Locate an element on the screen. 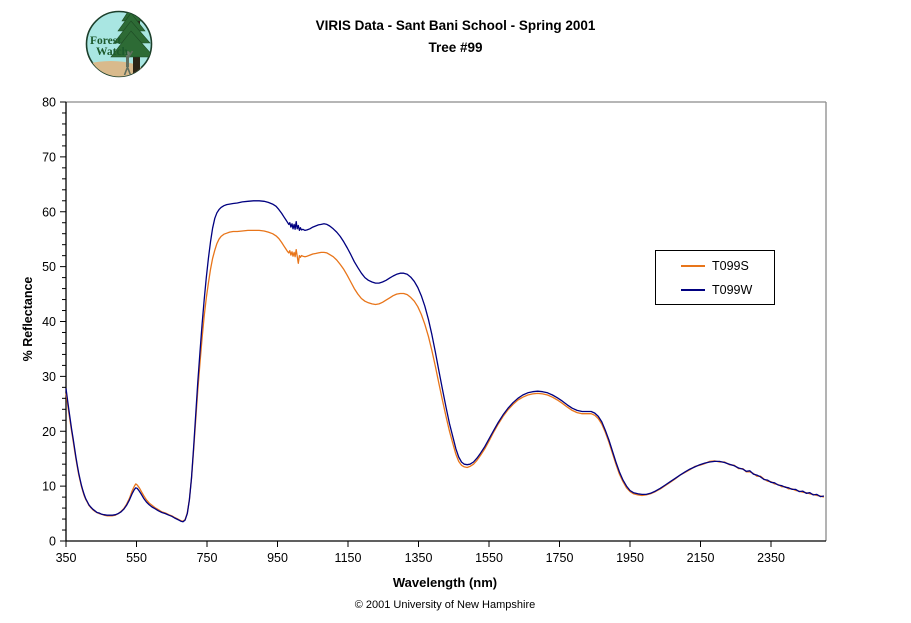 The width and height of the screenshot is (911, 623). x-tick-label: 550 is located at coordinates (136, 558).